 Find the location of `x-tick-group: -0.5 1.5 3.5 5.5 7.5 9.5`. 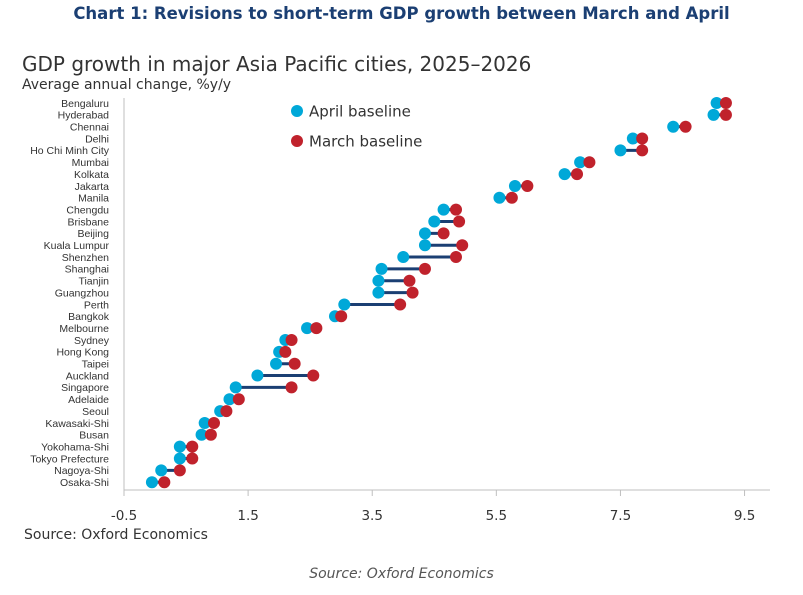

x-tick-group: -0.5 1.5 3.5 5.5 7.5 9.5 is located at coordinates (433, 507).